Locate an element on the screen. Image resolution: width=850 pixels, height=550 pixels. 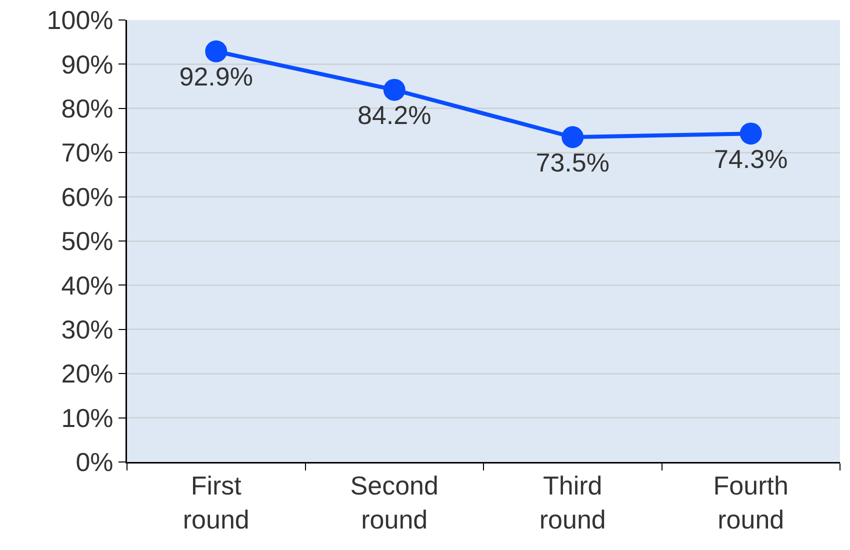
data-label: 74.3% is located at coordinates (751, 159).